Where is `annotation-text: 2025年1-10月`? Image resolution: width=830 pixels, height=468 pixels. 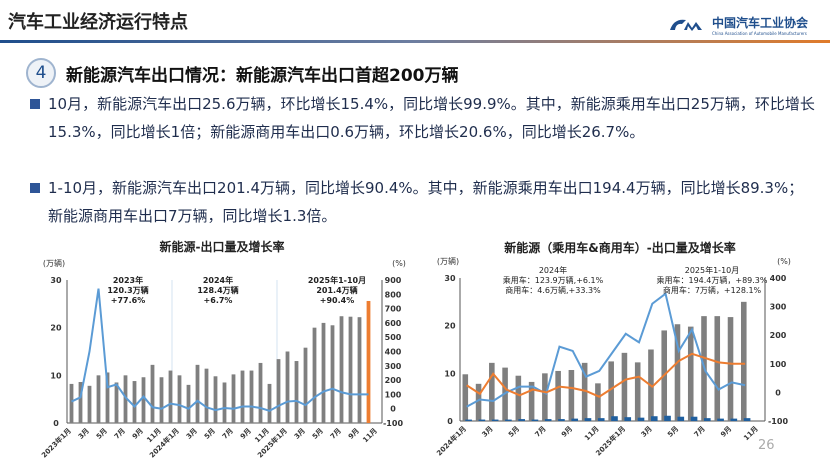
annotation-text: 2025年1-10月 is located at coordinates (712, 270).